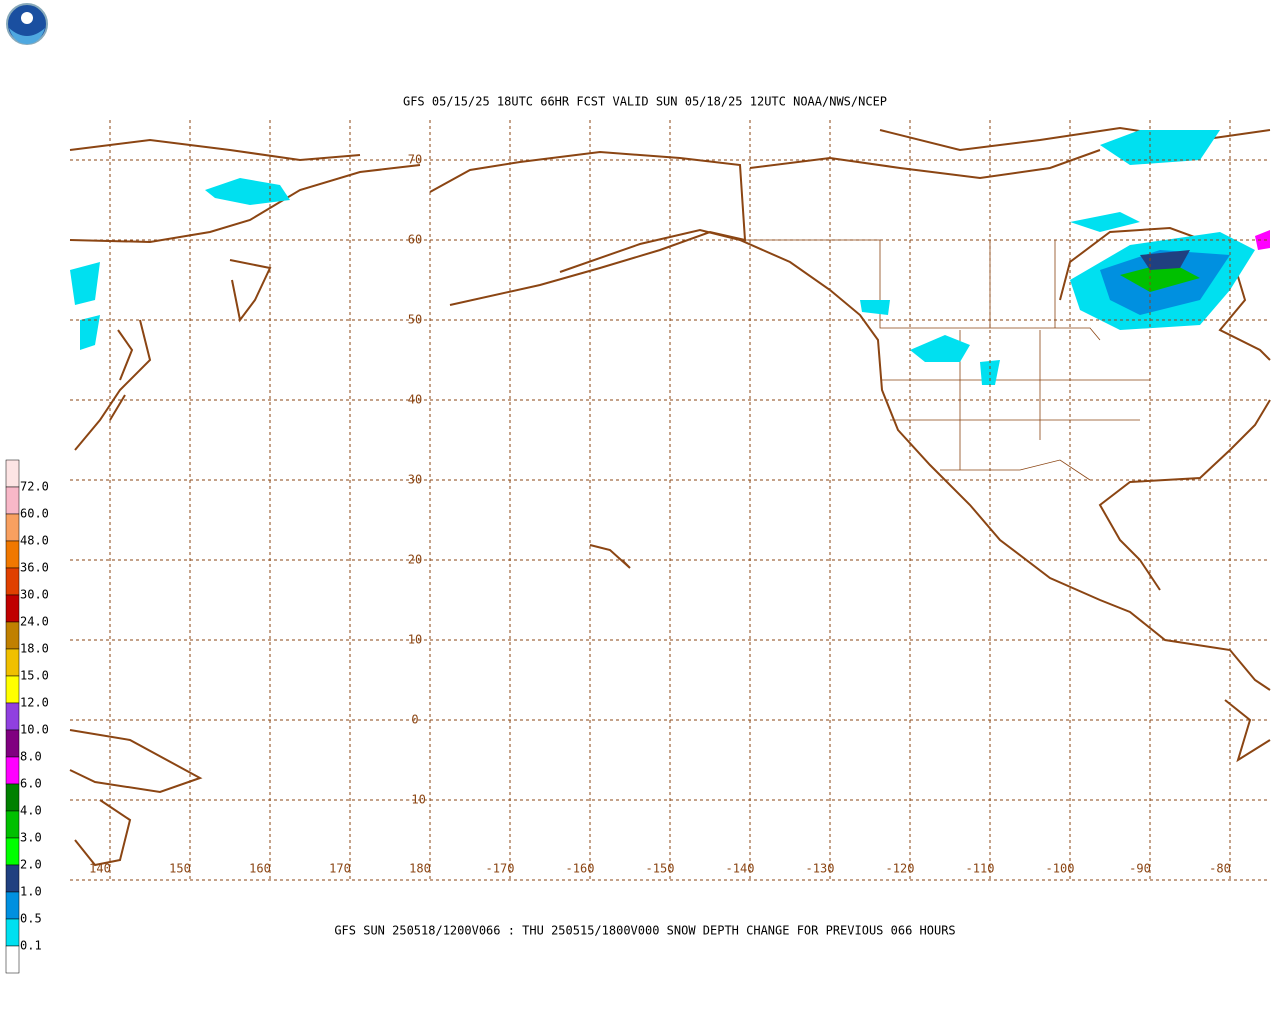 The height and width of the screenshot is (1028, 1280). Describe the element at coordinates (415, 240) in the screenshot. I see `lat-label: 60` at that location.